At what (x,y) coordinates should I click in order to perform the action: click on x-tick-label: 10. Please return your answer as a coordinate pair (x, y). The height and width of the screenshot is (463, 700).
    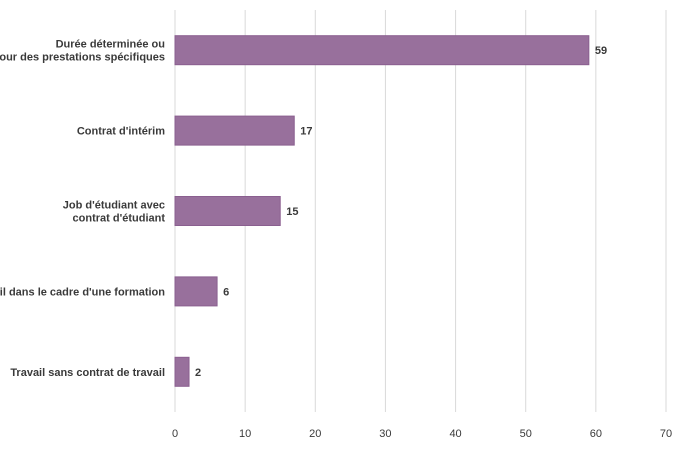
    Looking at the image, I should click on (245, 434).